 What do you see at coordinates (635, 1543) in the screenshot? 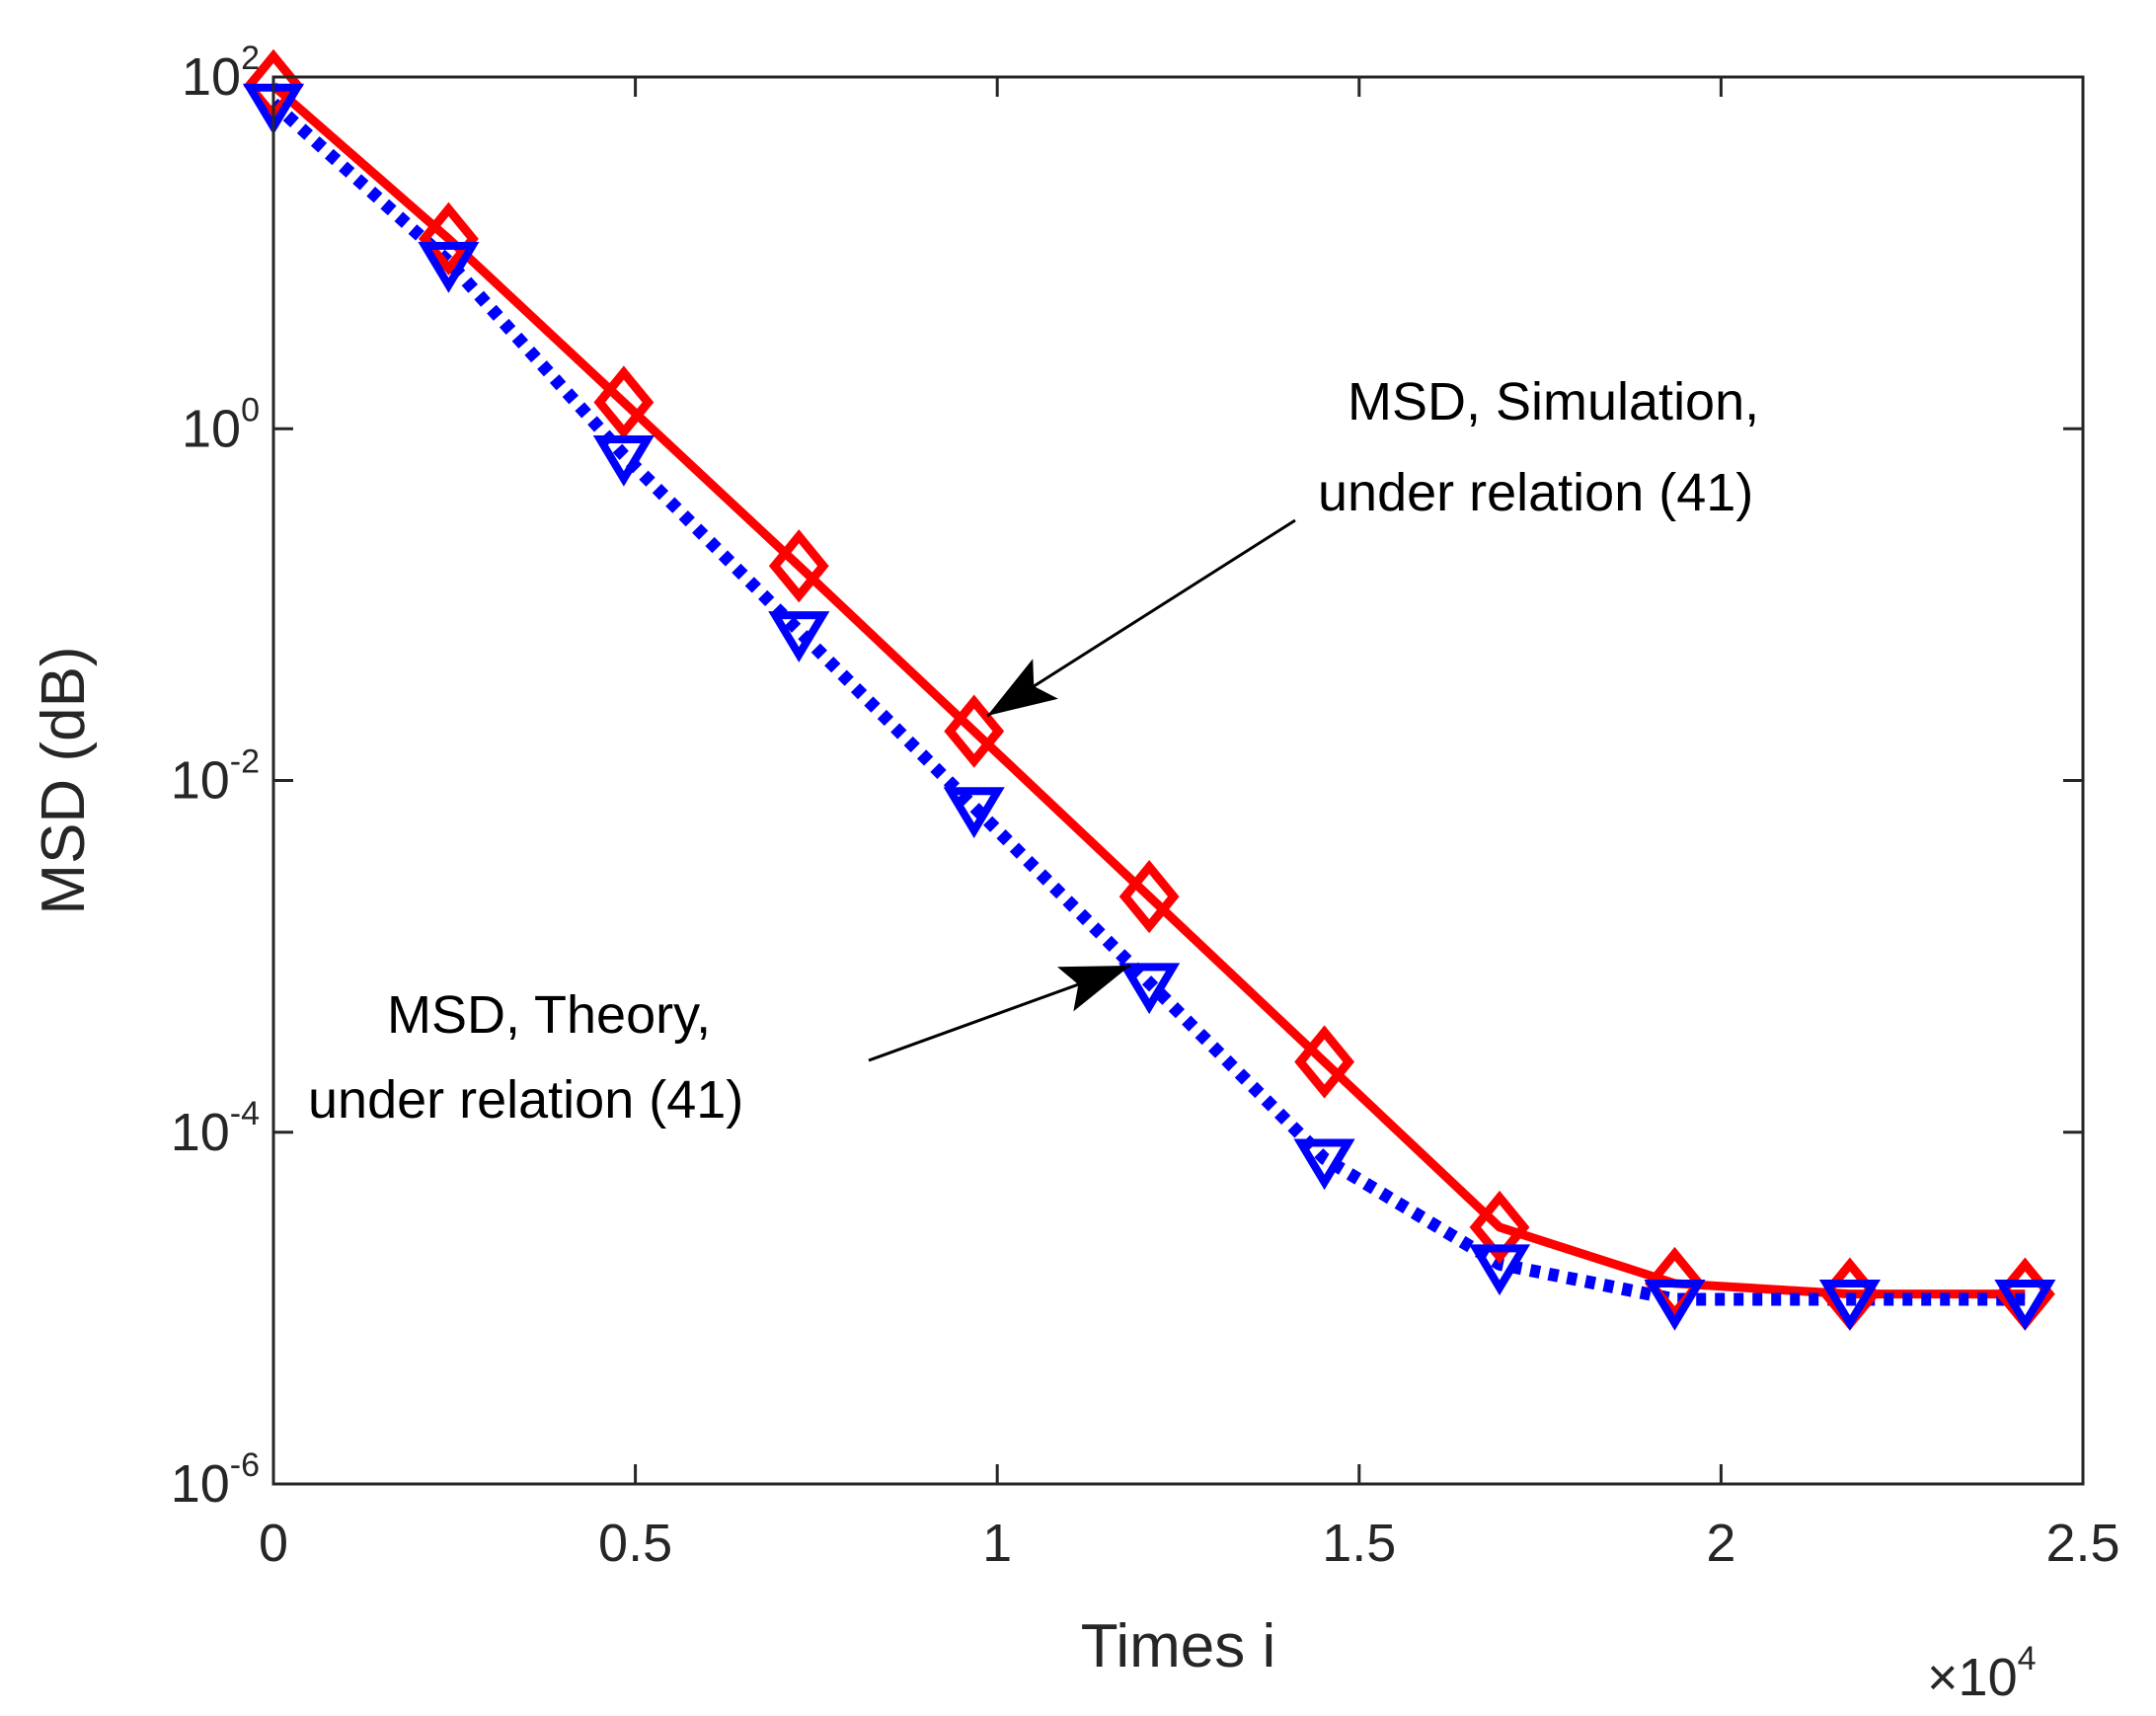
I see `x-tick-label: 0.5` at bounding box center [635, 1543].